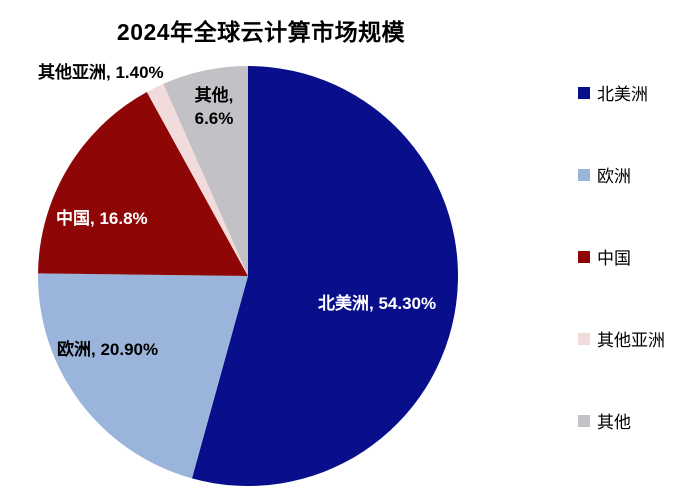 The width and height of the screenshot is (691, 500). What do you see at coordinates (584, 420) in the screenshot?
I see `legend-swatch-other-icon` at bounding box center [584, 420].